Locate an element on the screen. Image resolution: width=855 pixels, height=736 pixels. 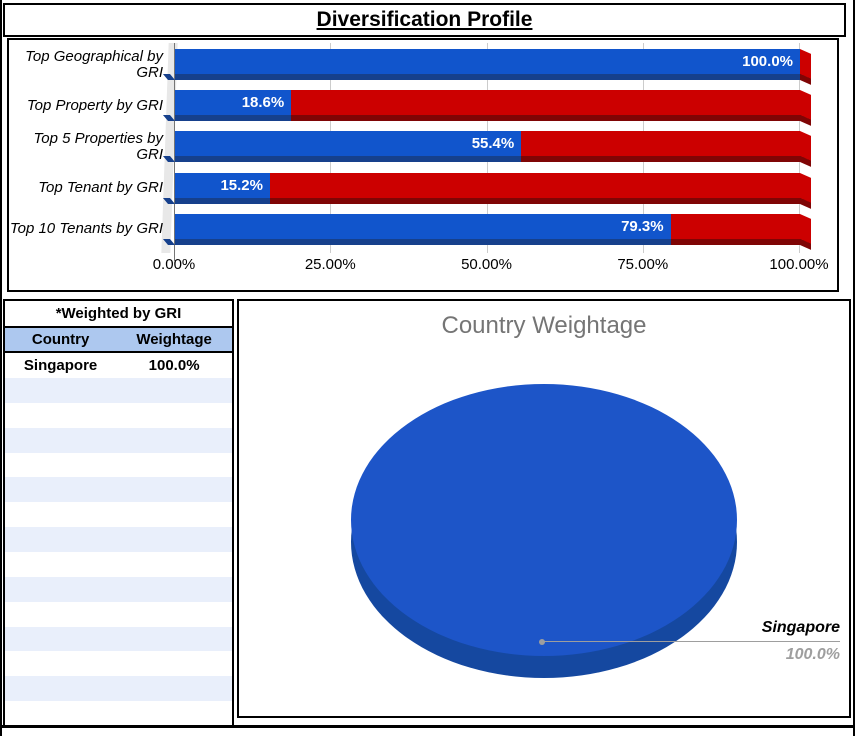
bar-segment-weighted: 79.3% is located at coordinates (416, 229).